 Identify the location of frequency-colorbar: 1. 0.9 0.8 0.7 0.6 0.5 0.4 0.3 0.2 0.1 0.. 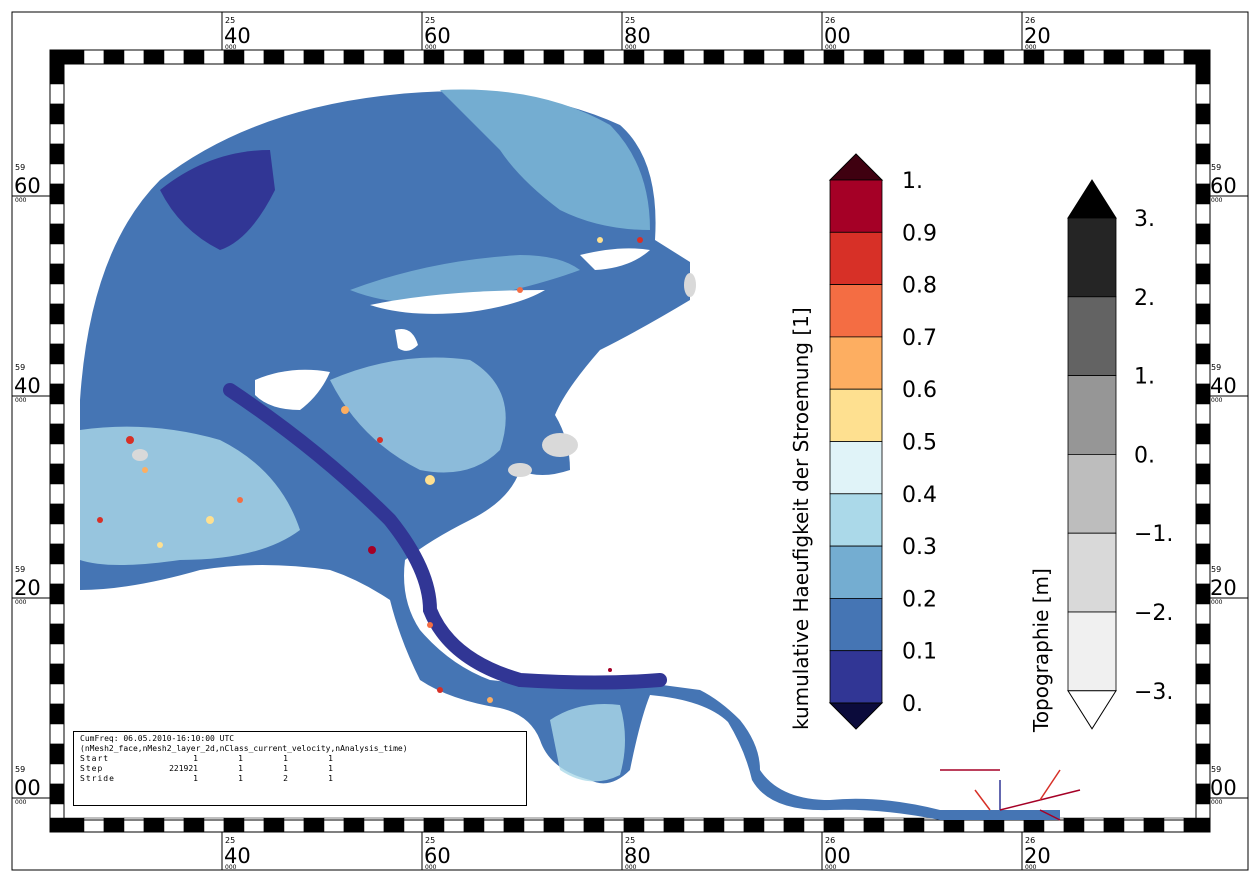
(882, 441).